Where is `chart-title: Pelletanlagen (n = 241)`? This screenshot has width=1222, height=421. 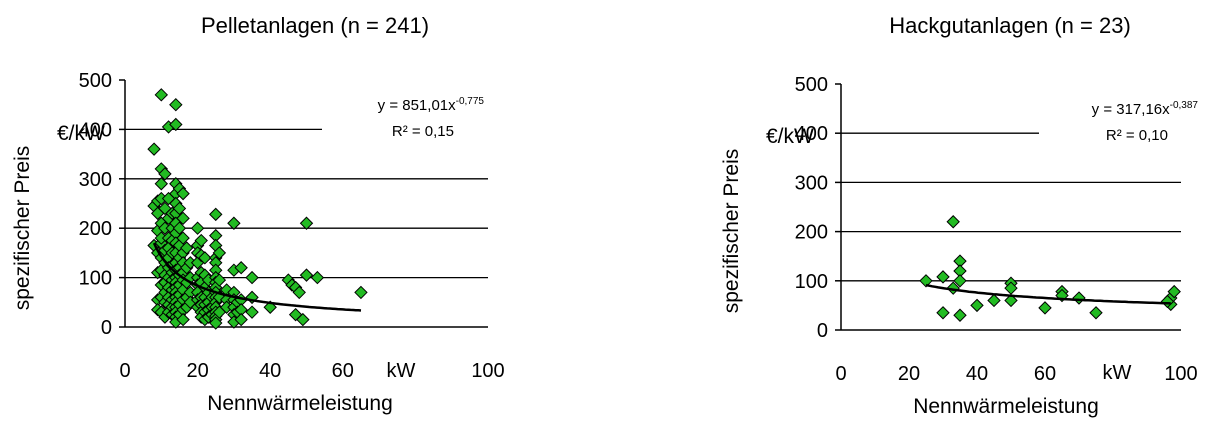
chart-title: Pelletanlagen (n = 241) is located at coordinates (315, 25).